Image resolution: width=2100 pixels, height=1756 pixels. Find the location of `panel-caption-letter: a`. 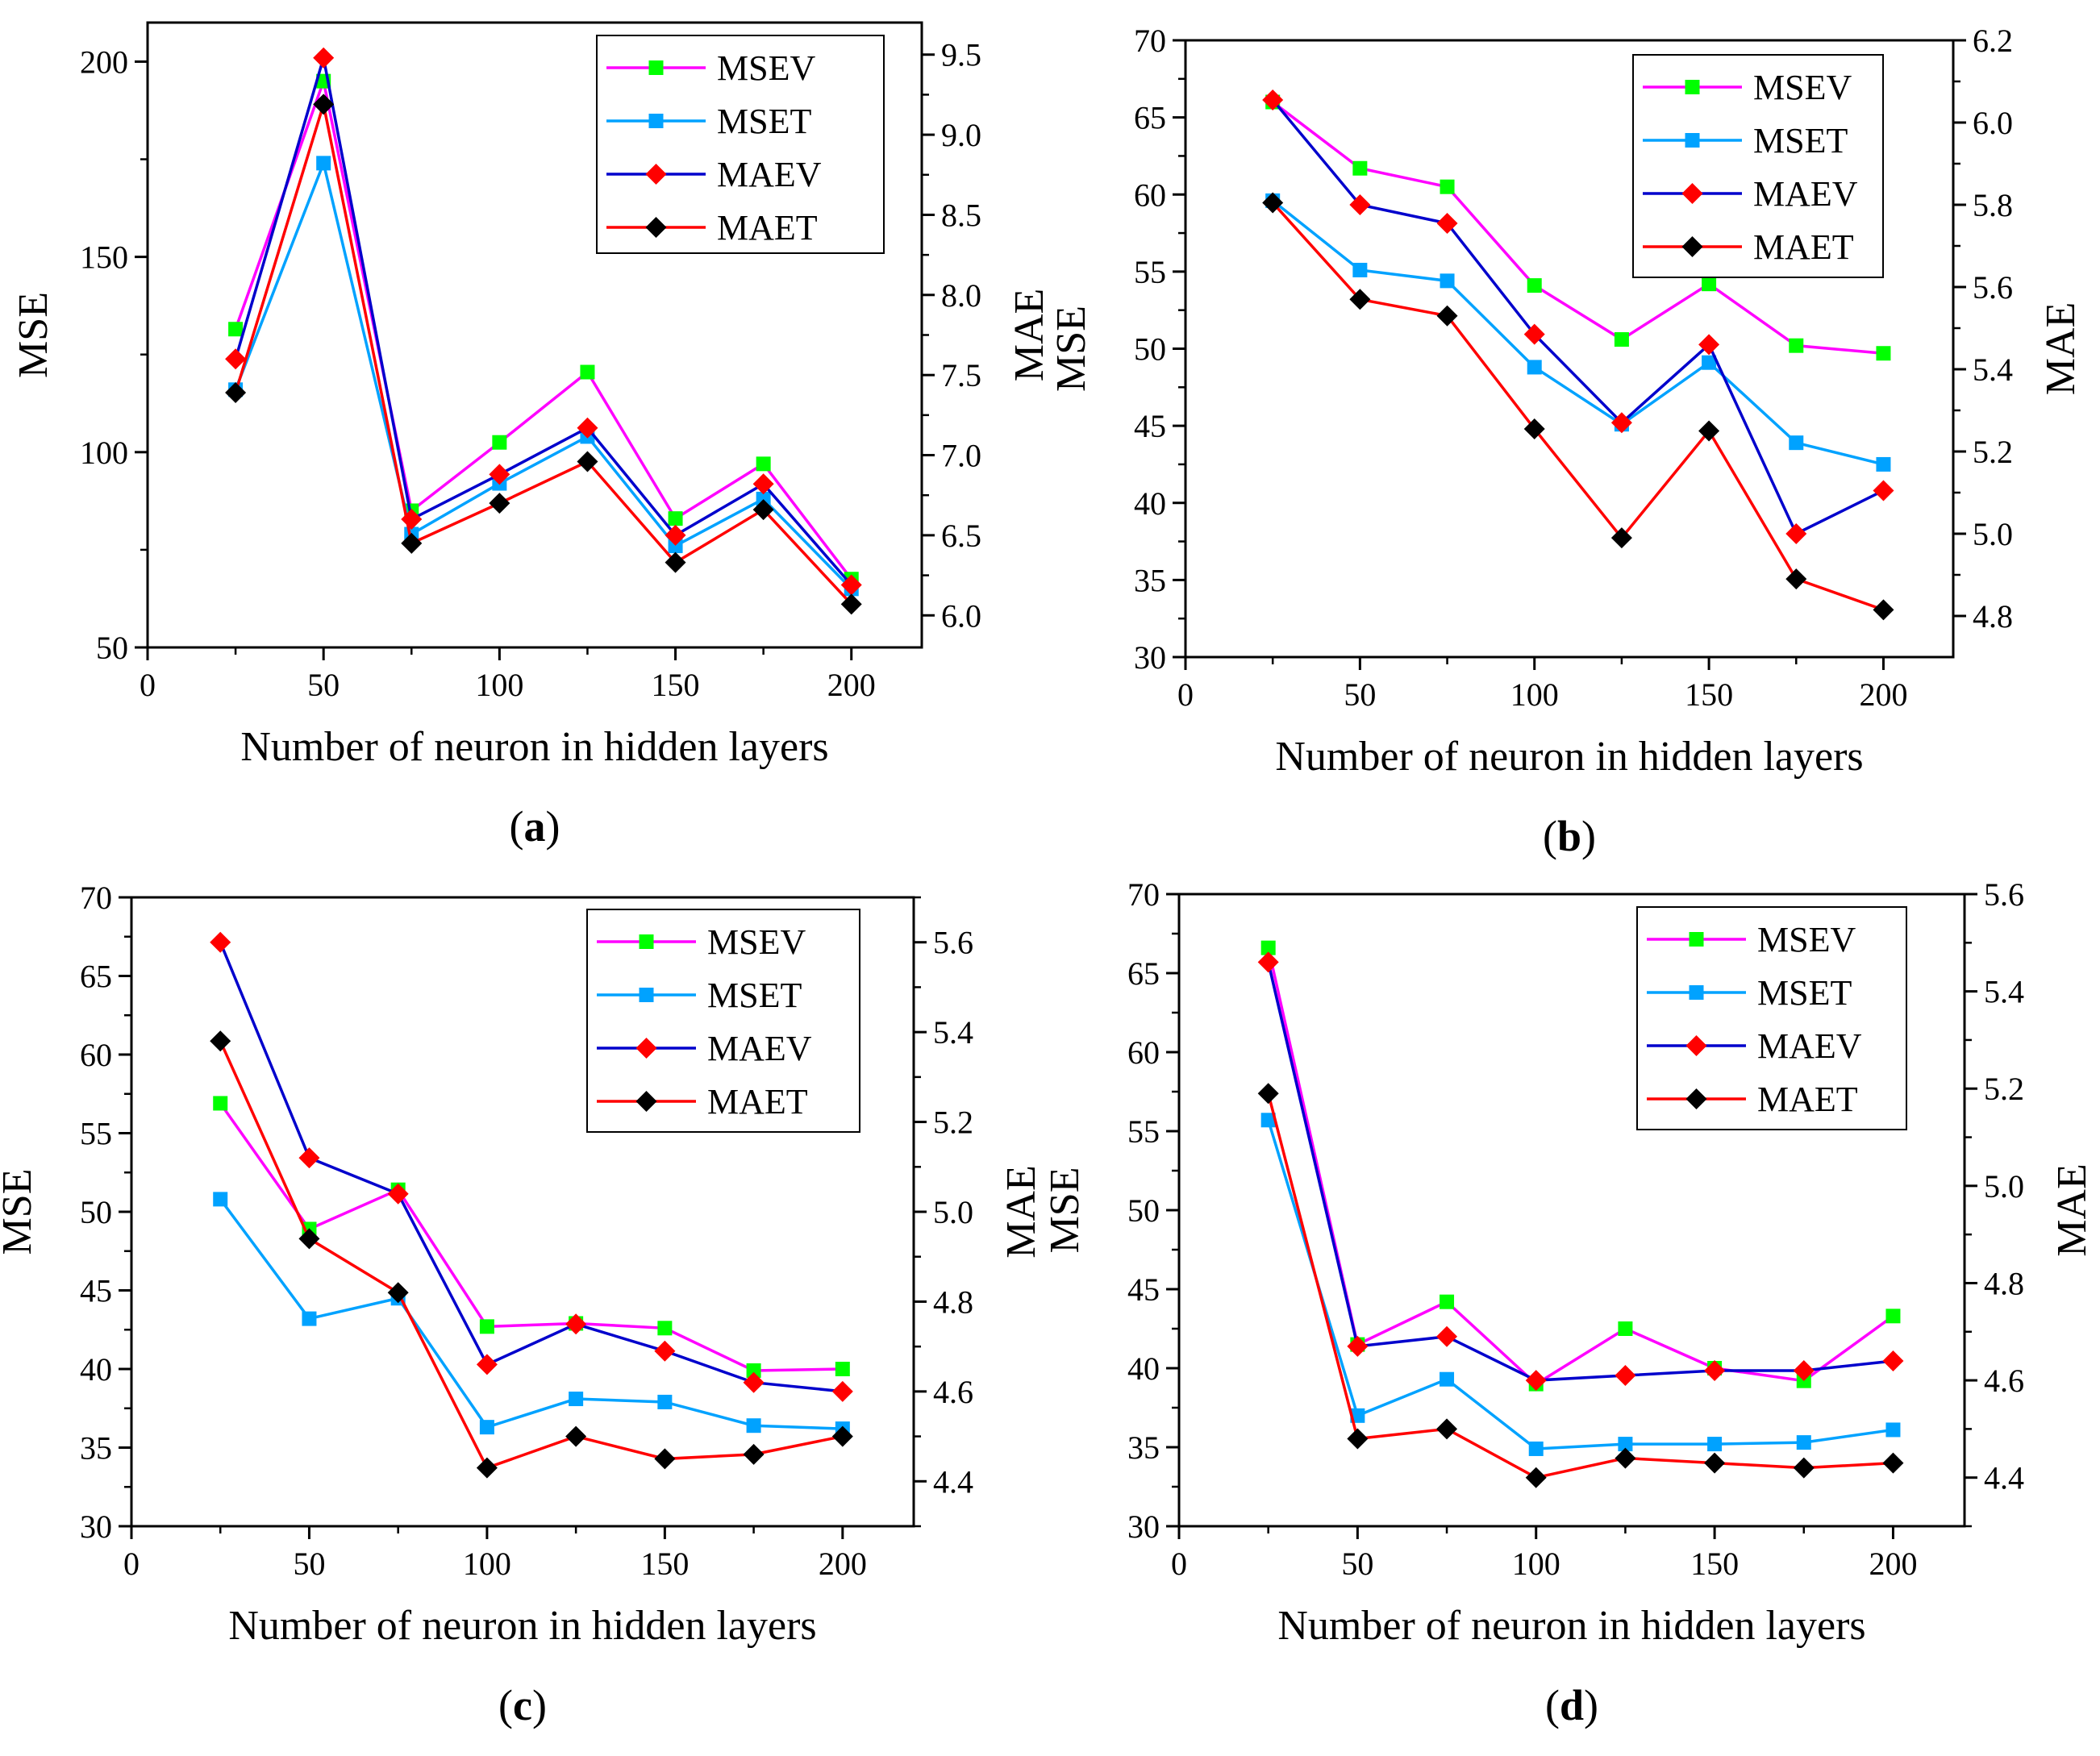

panel-caption-letter: a is located at coordinates (535, 826).